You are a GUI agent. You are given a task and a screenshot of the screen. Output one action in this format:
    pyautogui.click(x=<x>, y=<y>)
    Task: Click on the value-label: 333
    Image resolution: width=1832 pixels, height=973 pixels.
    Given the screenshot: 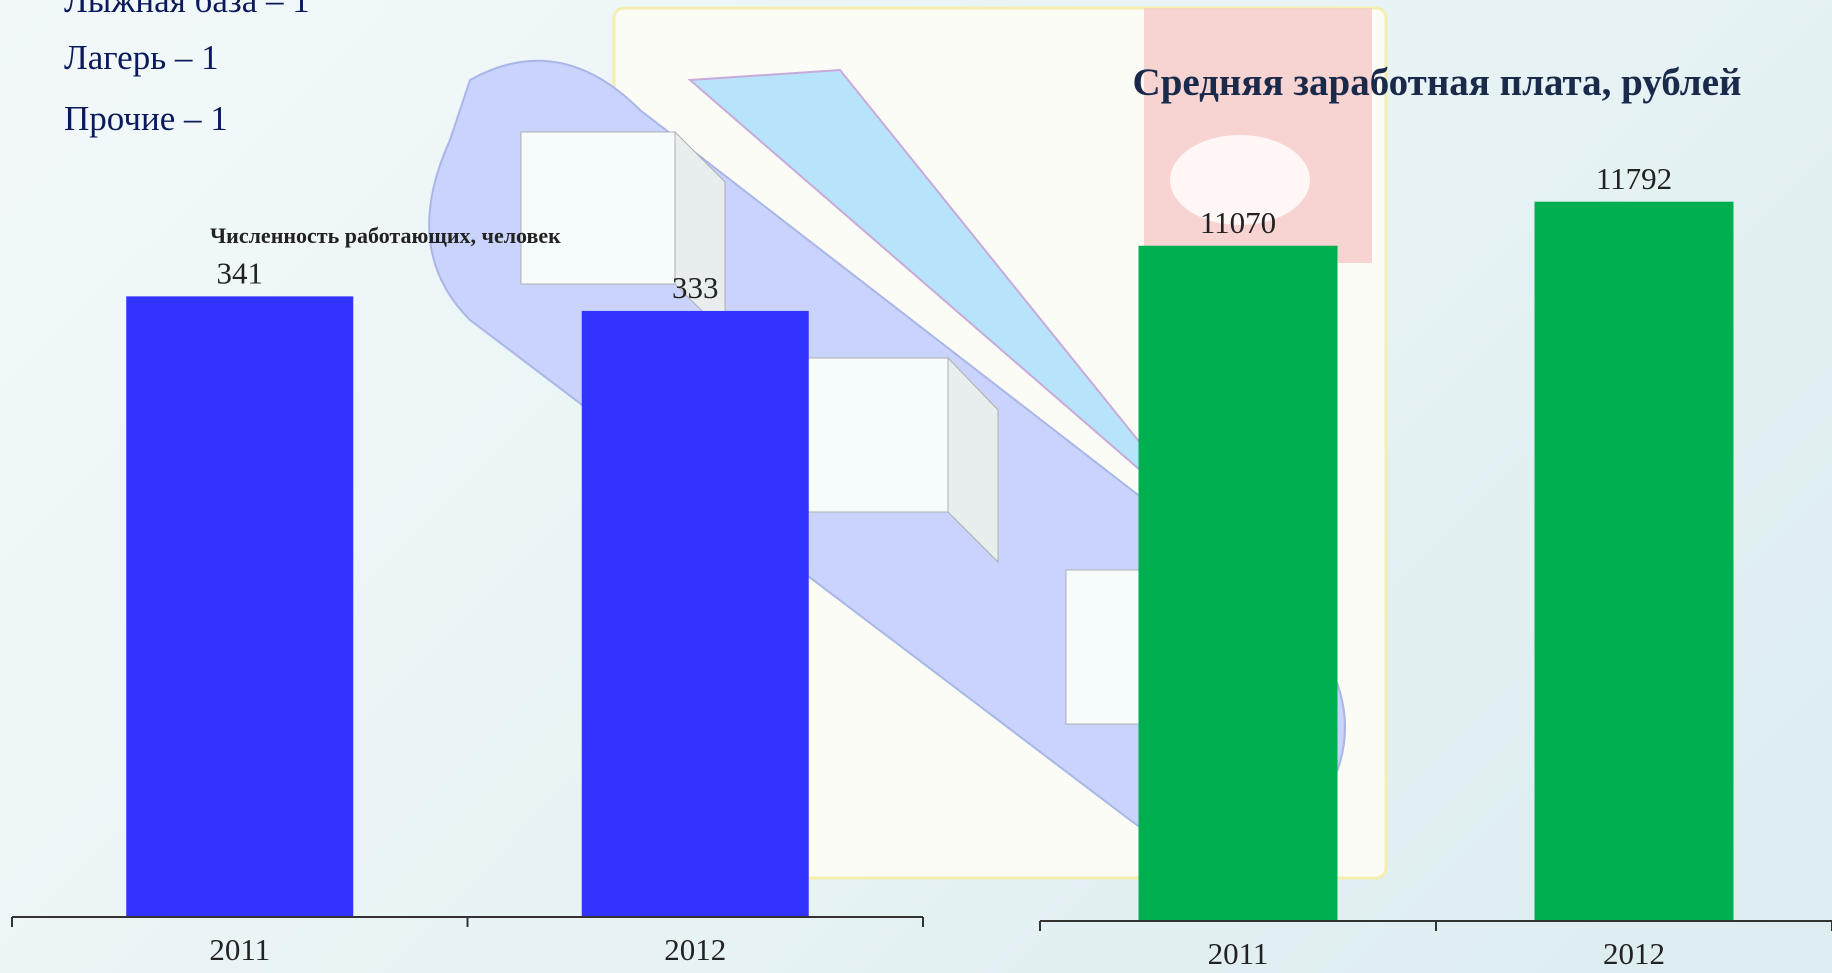 What is the action you would take?
    pyautogui.click(x=695, y=287)
    